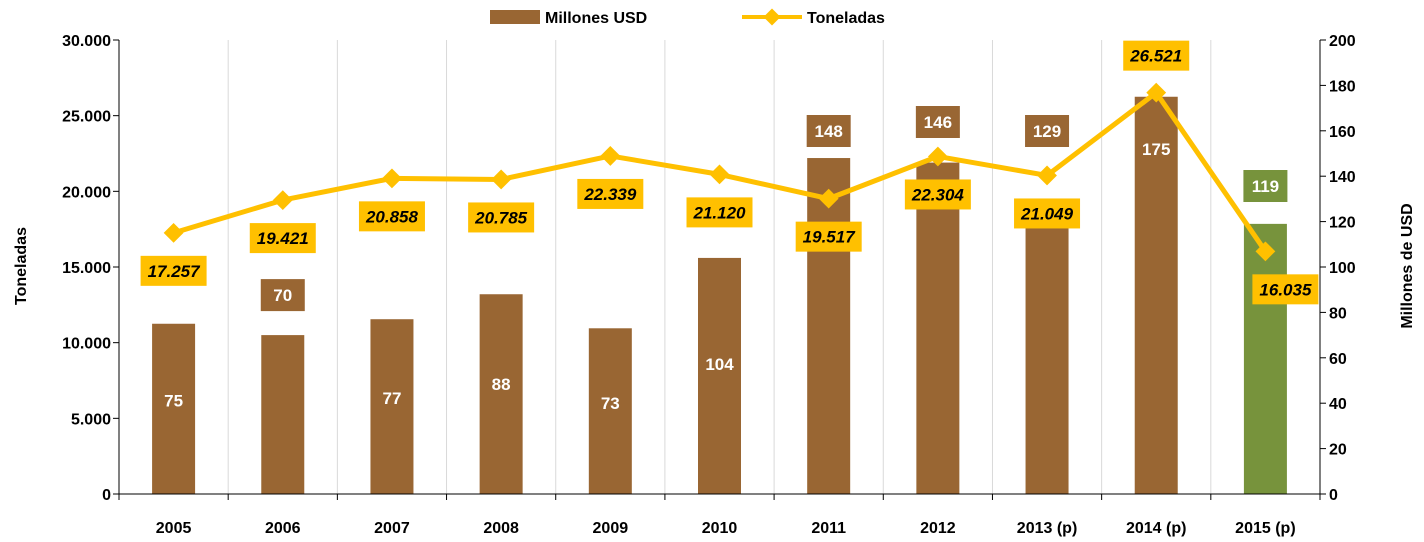 The width and height of the screenshot is (1424, 542). What do you see at coordinates (392, 528) in the screenshot?
I see `x-tick-label: 2007` at bounding box center [392, 528].